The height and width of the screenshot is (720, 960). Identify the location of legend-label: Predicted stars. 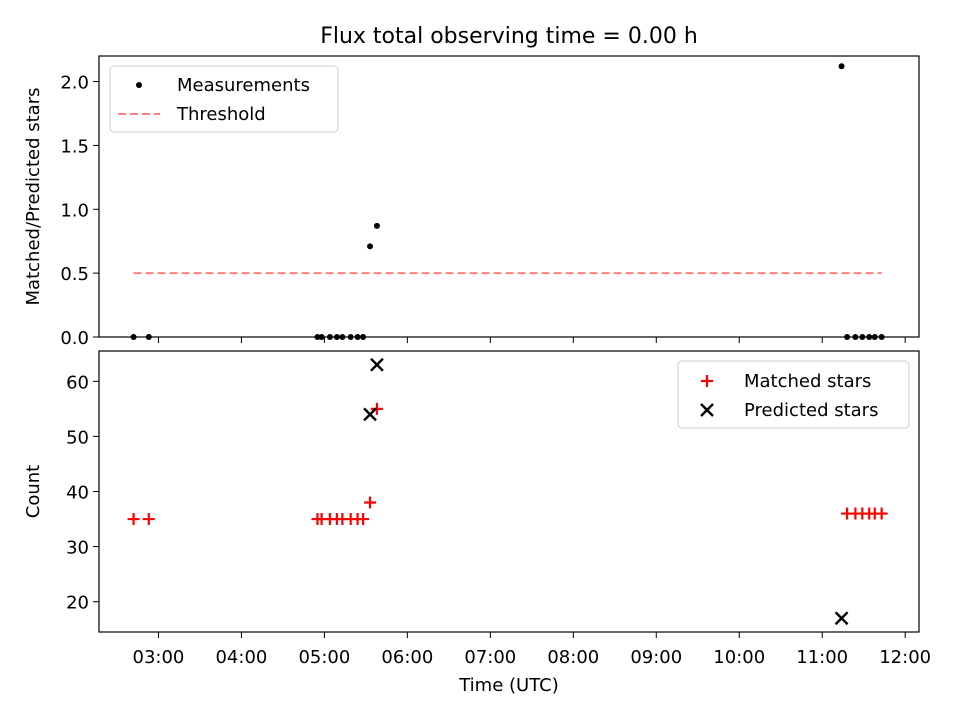
(811, 410).